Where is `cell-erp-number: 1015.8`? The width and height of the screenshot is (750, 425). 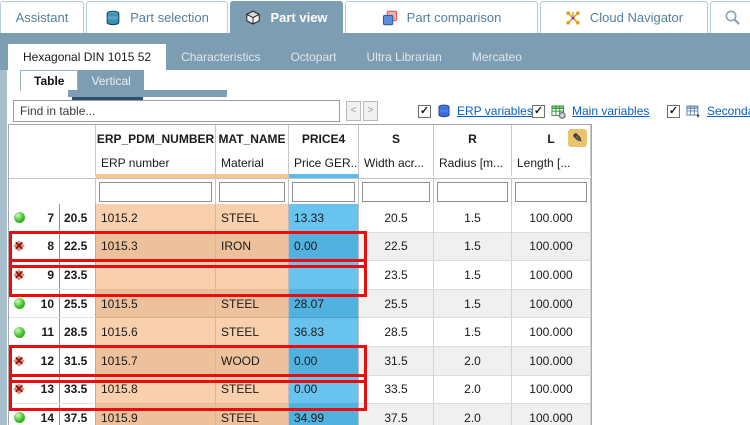 cell-erp-number: 1015.8 is located at coordinates (156, 390).